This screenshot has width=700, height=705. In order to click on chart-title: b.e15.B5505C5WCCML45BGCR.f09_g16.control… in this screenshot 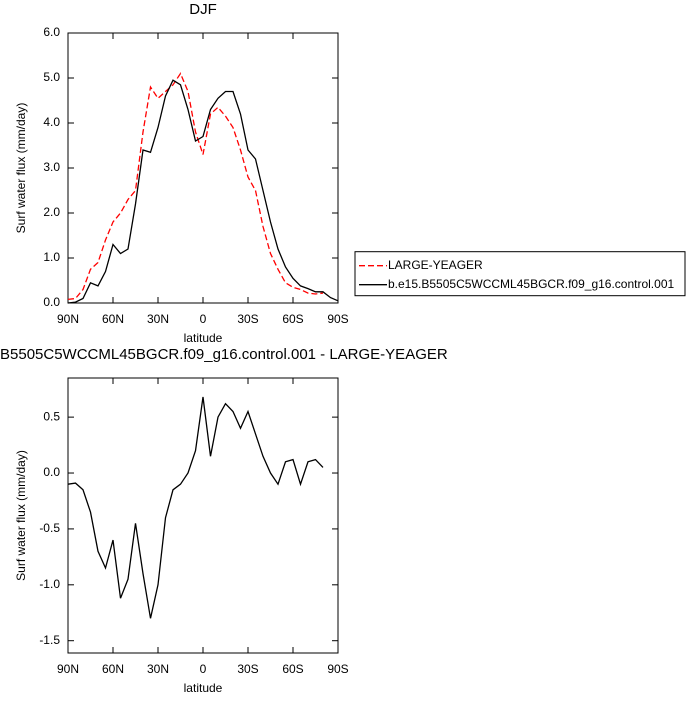, I will do `click(224, 354)`.